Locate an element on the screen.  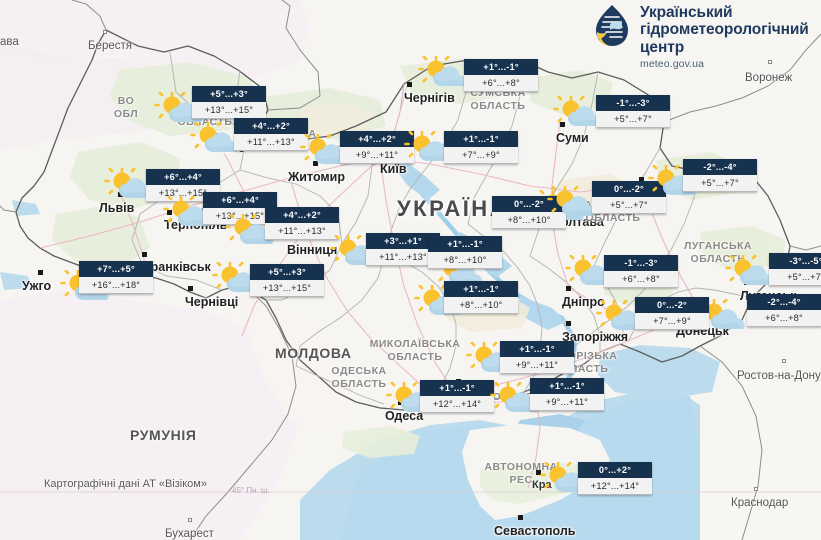
temperature-badge-kirovohrad: +1°...-1° +8°...+10° is located at coordinates (481, 298).